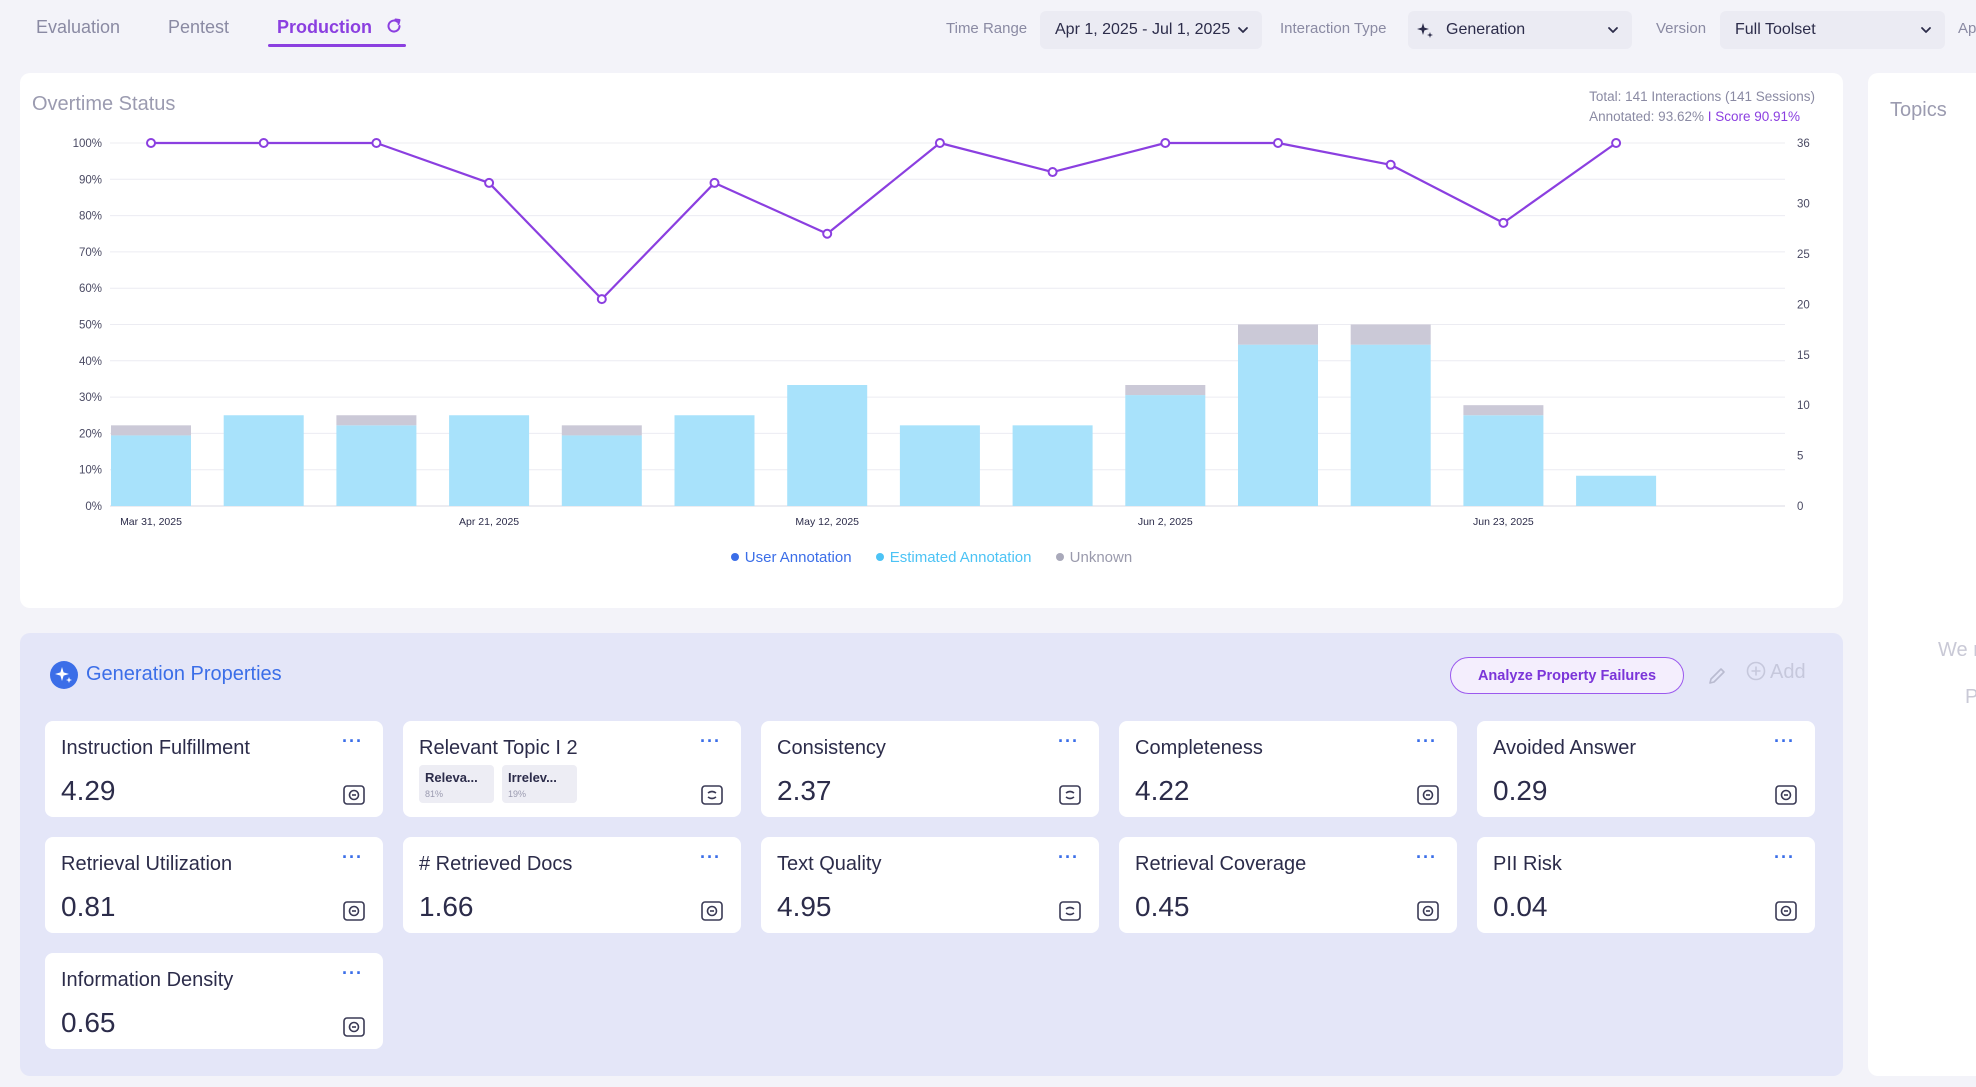  I want to click on property-name: Information Density, so click(147, 980).